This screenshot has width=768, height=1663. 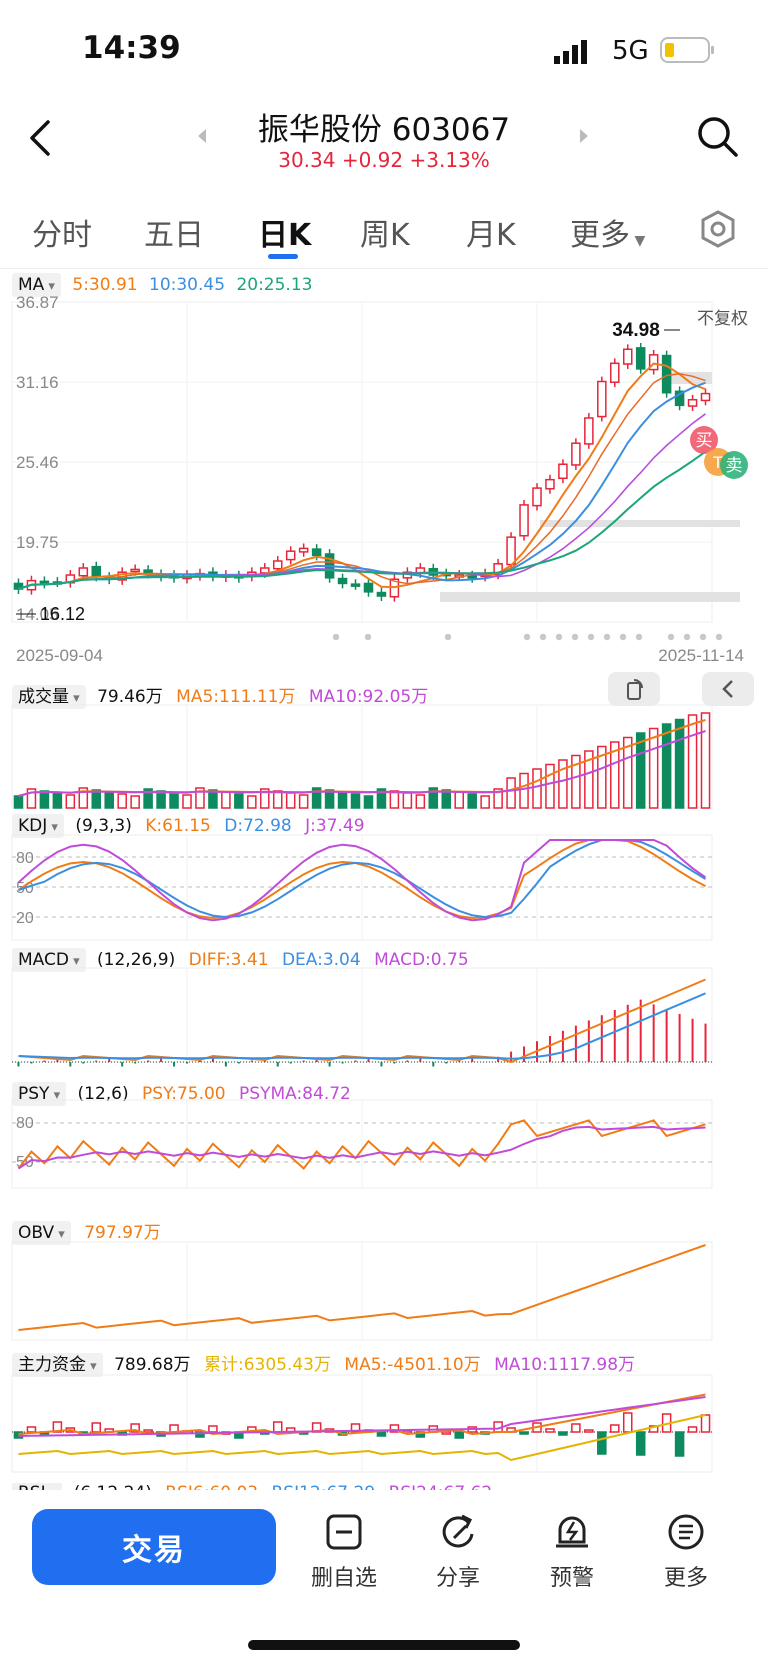 I want to click on tab-minute: 分时, so click(x=62, y=235).